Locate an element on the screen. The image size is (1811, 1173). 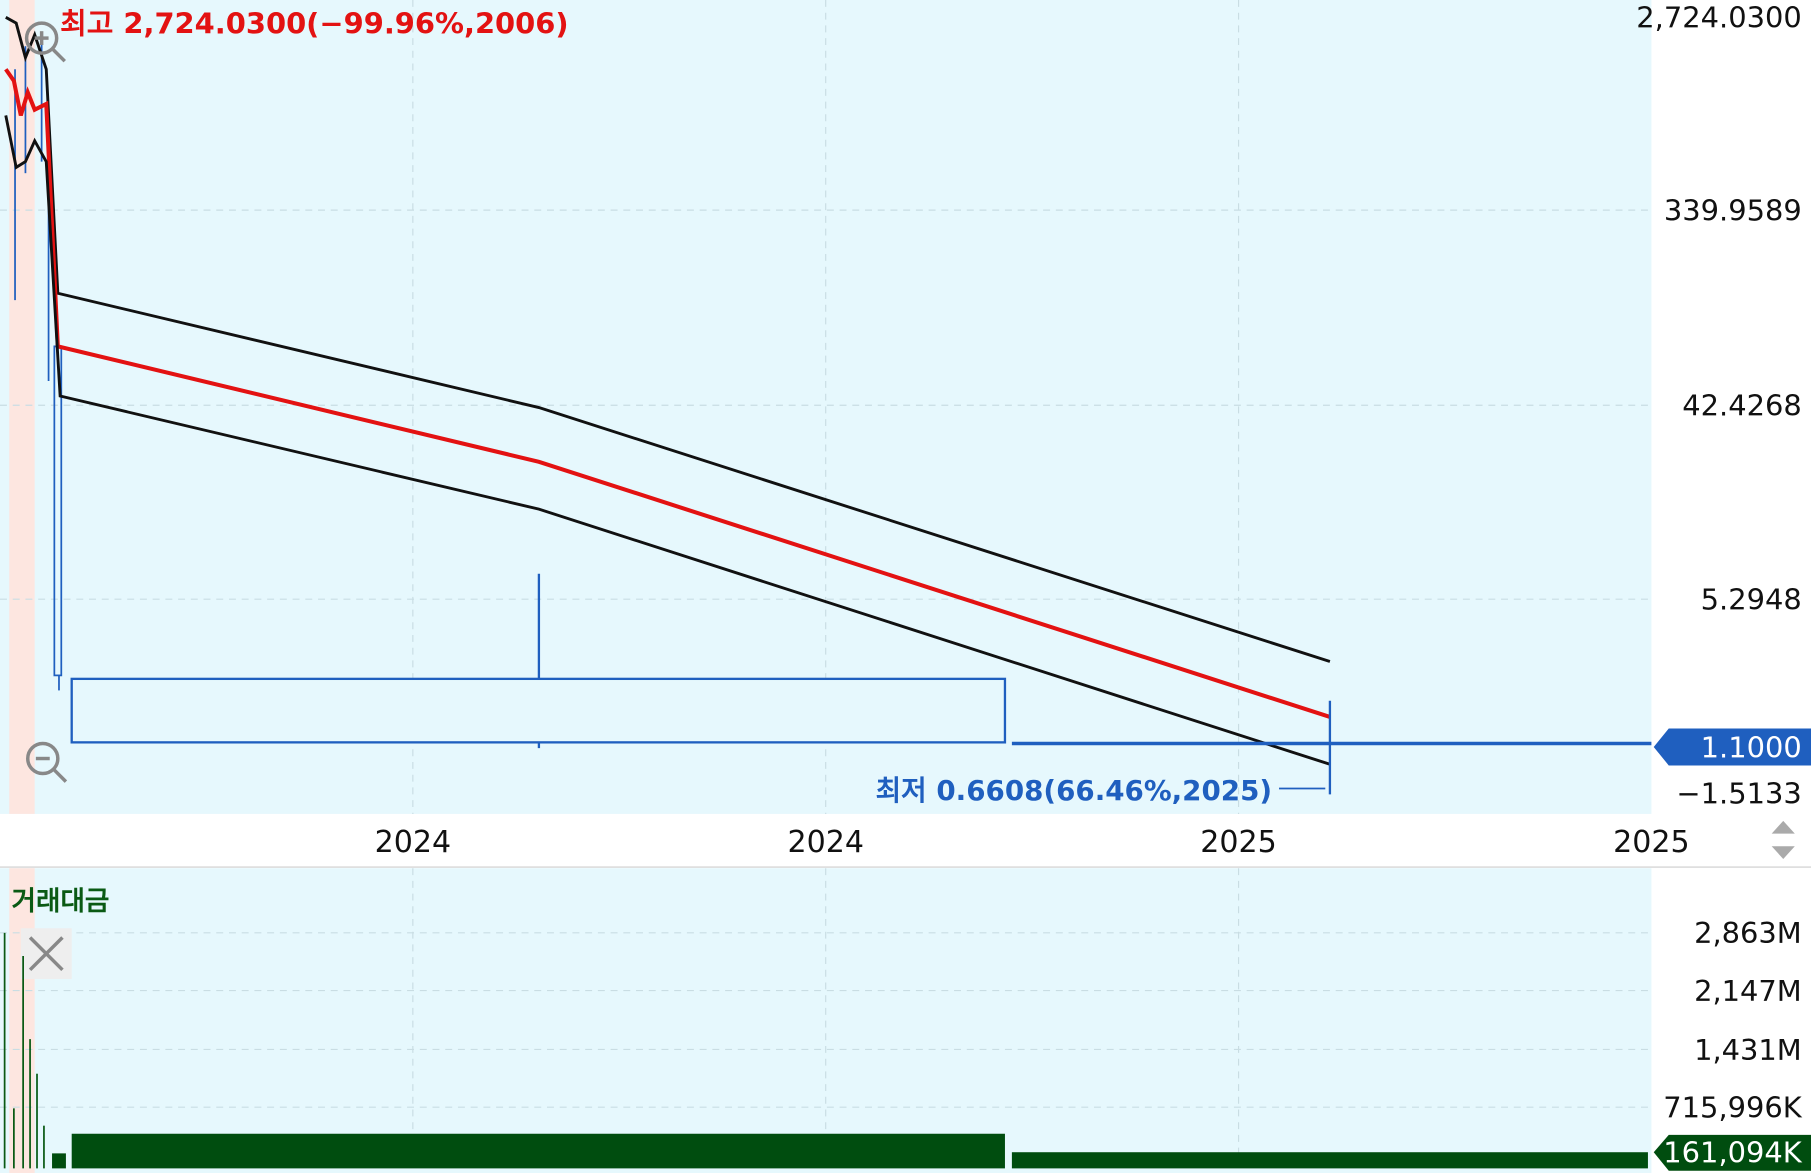
low-label: 최저 0.6608(66.46%,2025) is located at coordinates (1074, 790).